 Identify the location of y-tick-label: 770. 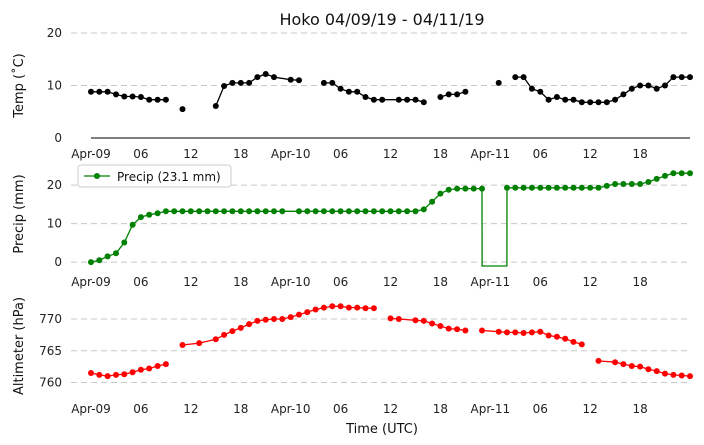
(50, 319).